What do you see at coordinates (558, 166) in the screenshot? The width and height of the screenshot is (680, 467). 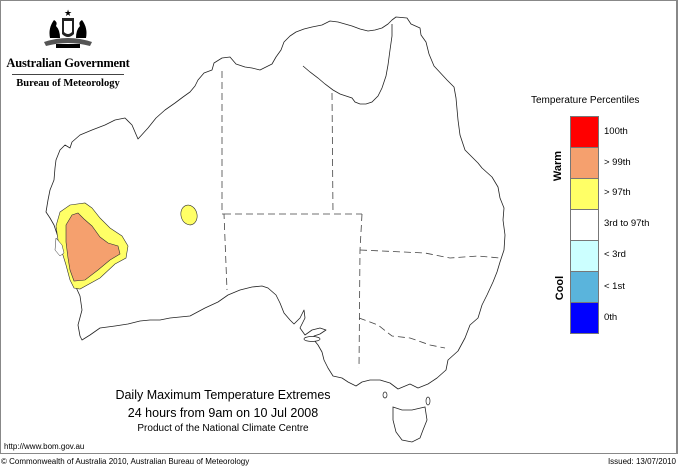 I see `warm-label: Warm` at bounding box center [558, 166].